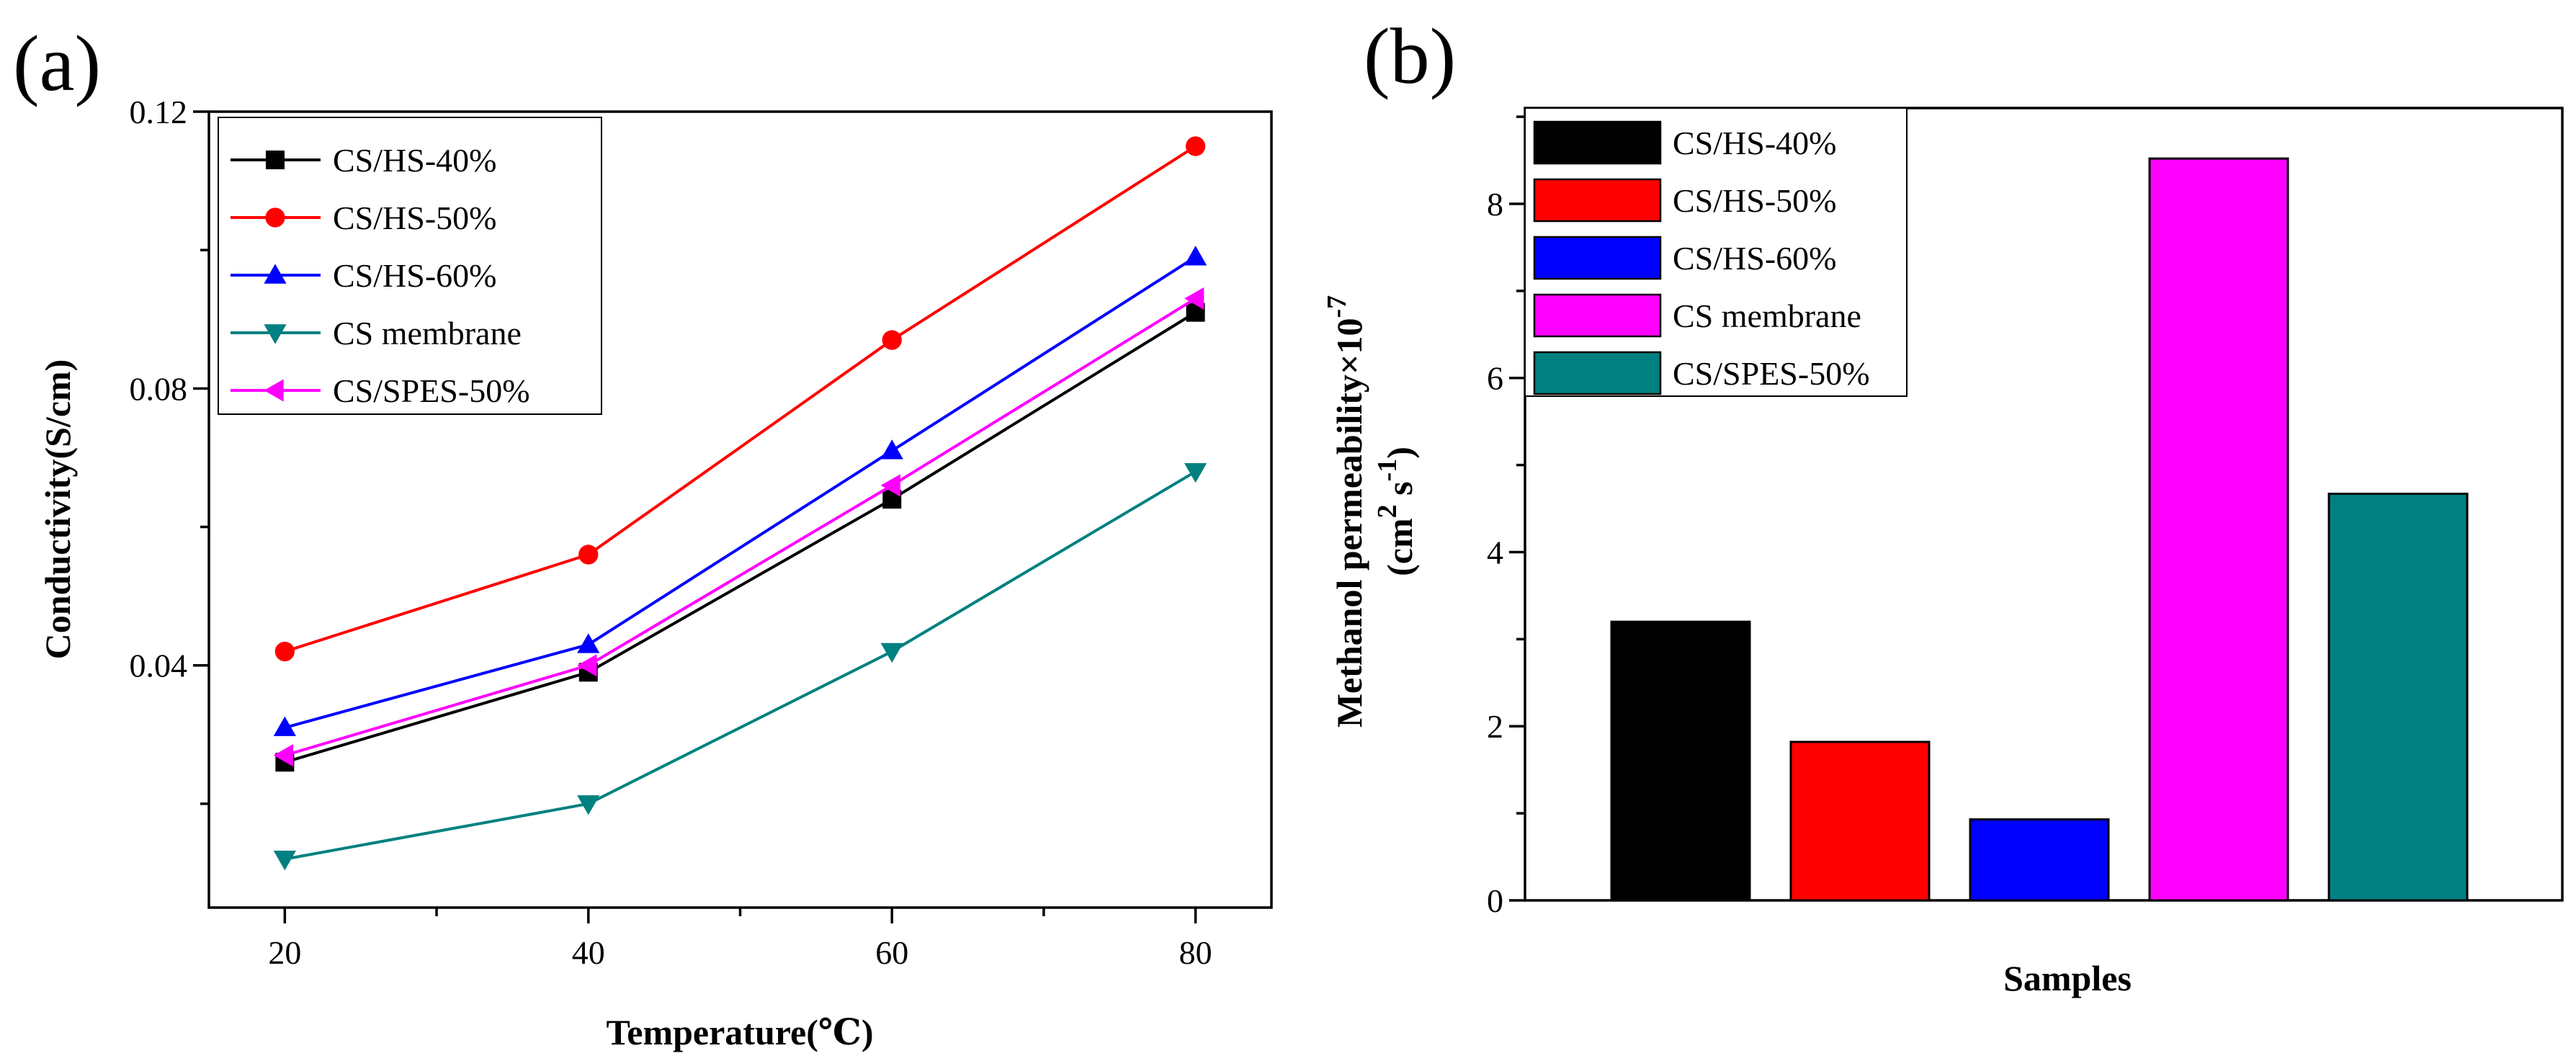  What do you see at coordinates (1495, 552) in the screenshot?
I see `panel-b-y-tick-label: 4` at bounding box center [1495, 552].